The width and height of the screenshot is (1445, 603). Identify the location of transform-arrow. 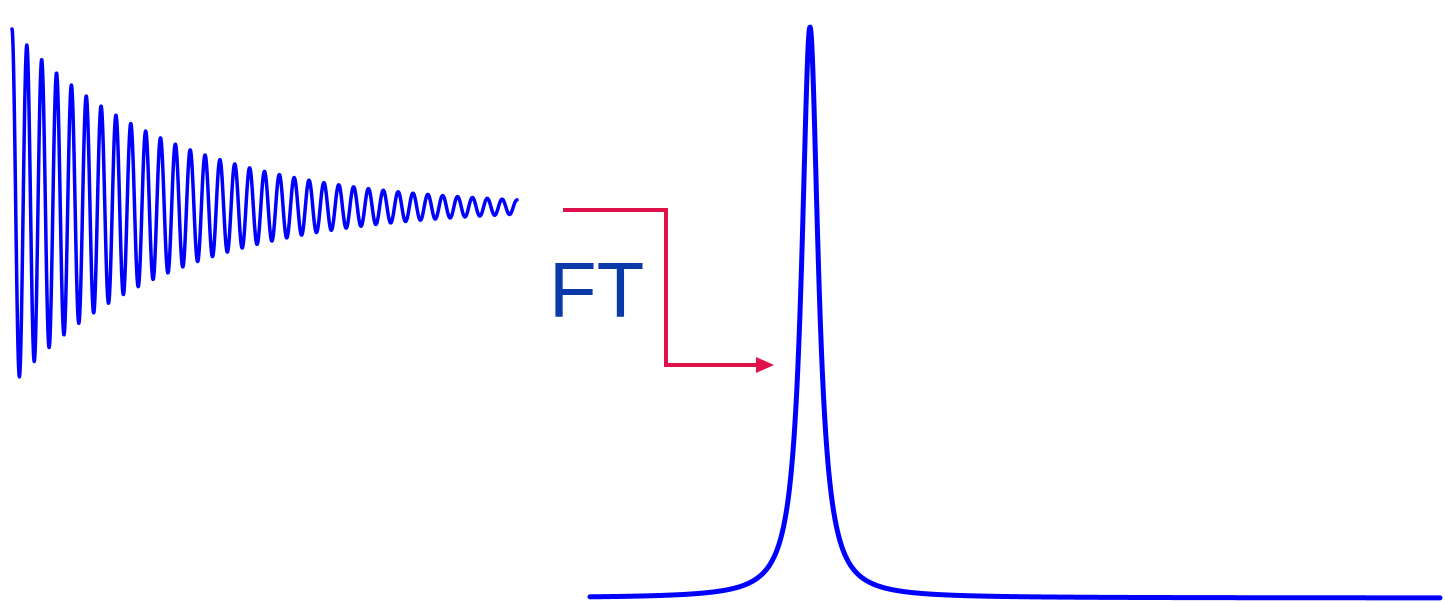
(668, 290).